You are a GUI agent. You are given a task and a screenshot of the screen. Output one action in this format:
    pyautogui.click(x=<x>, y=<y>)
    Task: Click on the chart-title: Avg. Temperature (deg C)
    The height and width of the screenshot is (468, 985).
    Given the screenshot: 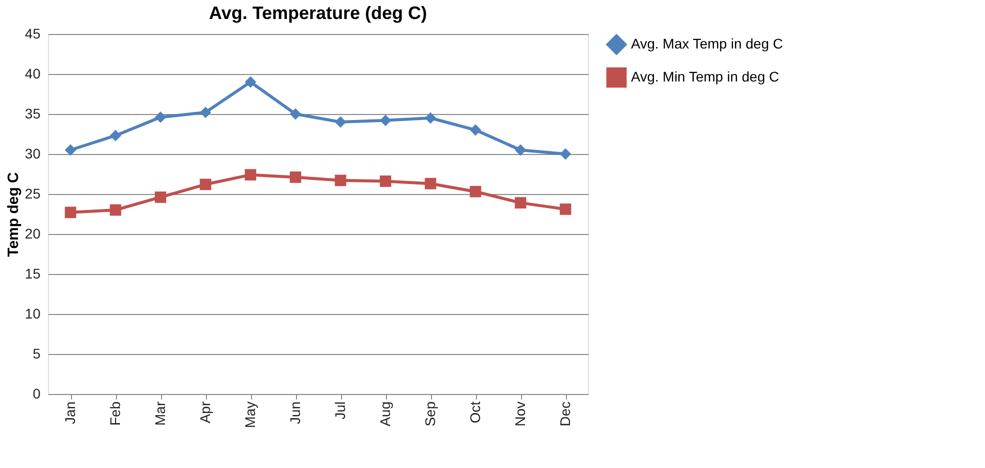 What is the action you would take?
    pyautogui.click(x=318, y=13)
    